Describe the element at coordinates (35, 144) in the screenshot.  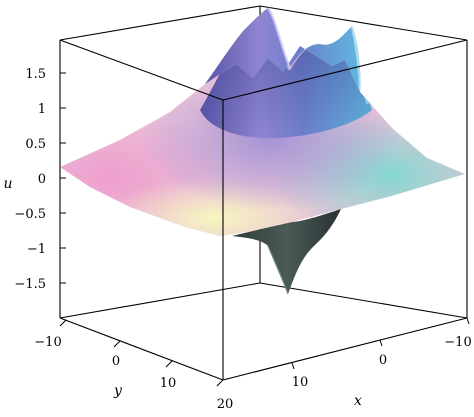
I see `z-tick-label: 0.5` at that location.